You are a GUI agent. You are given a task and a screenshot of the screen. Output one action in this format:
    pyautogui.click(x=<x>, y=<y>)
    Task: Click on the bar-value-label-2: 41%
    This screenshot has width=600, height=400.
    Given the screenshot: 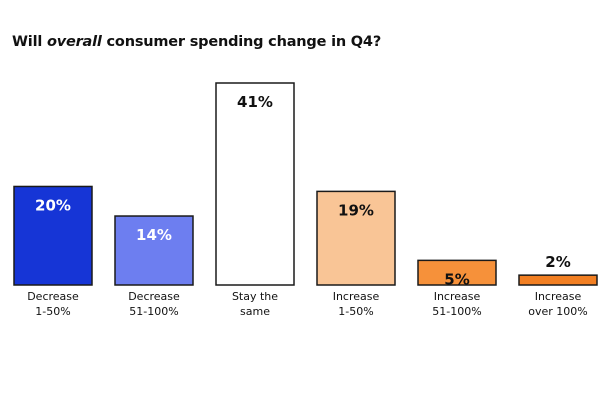 What is the action you would take?
    pyautogui.click(x=255, y=102)
    